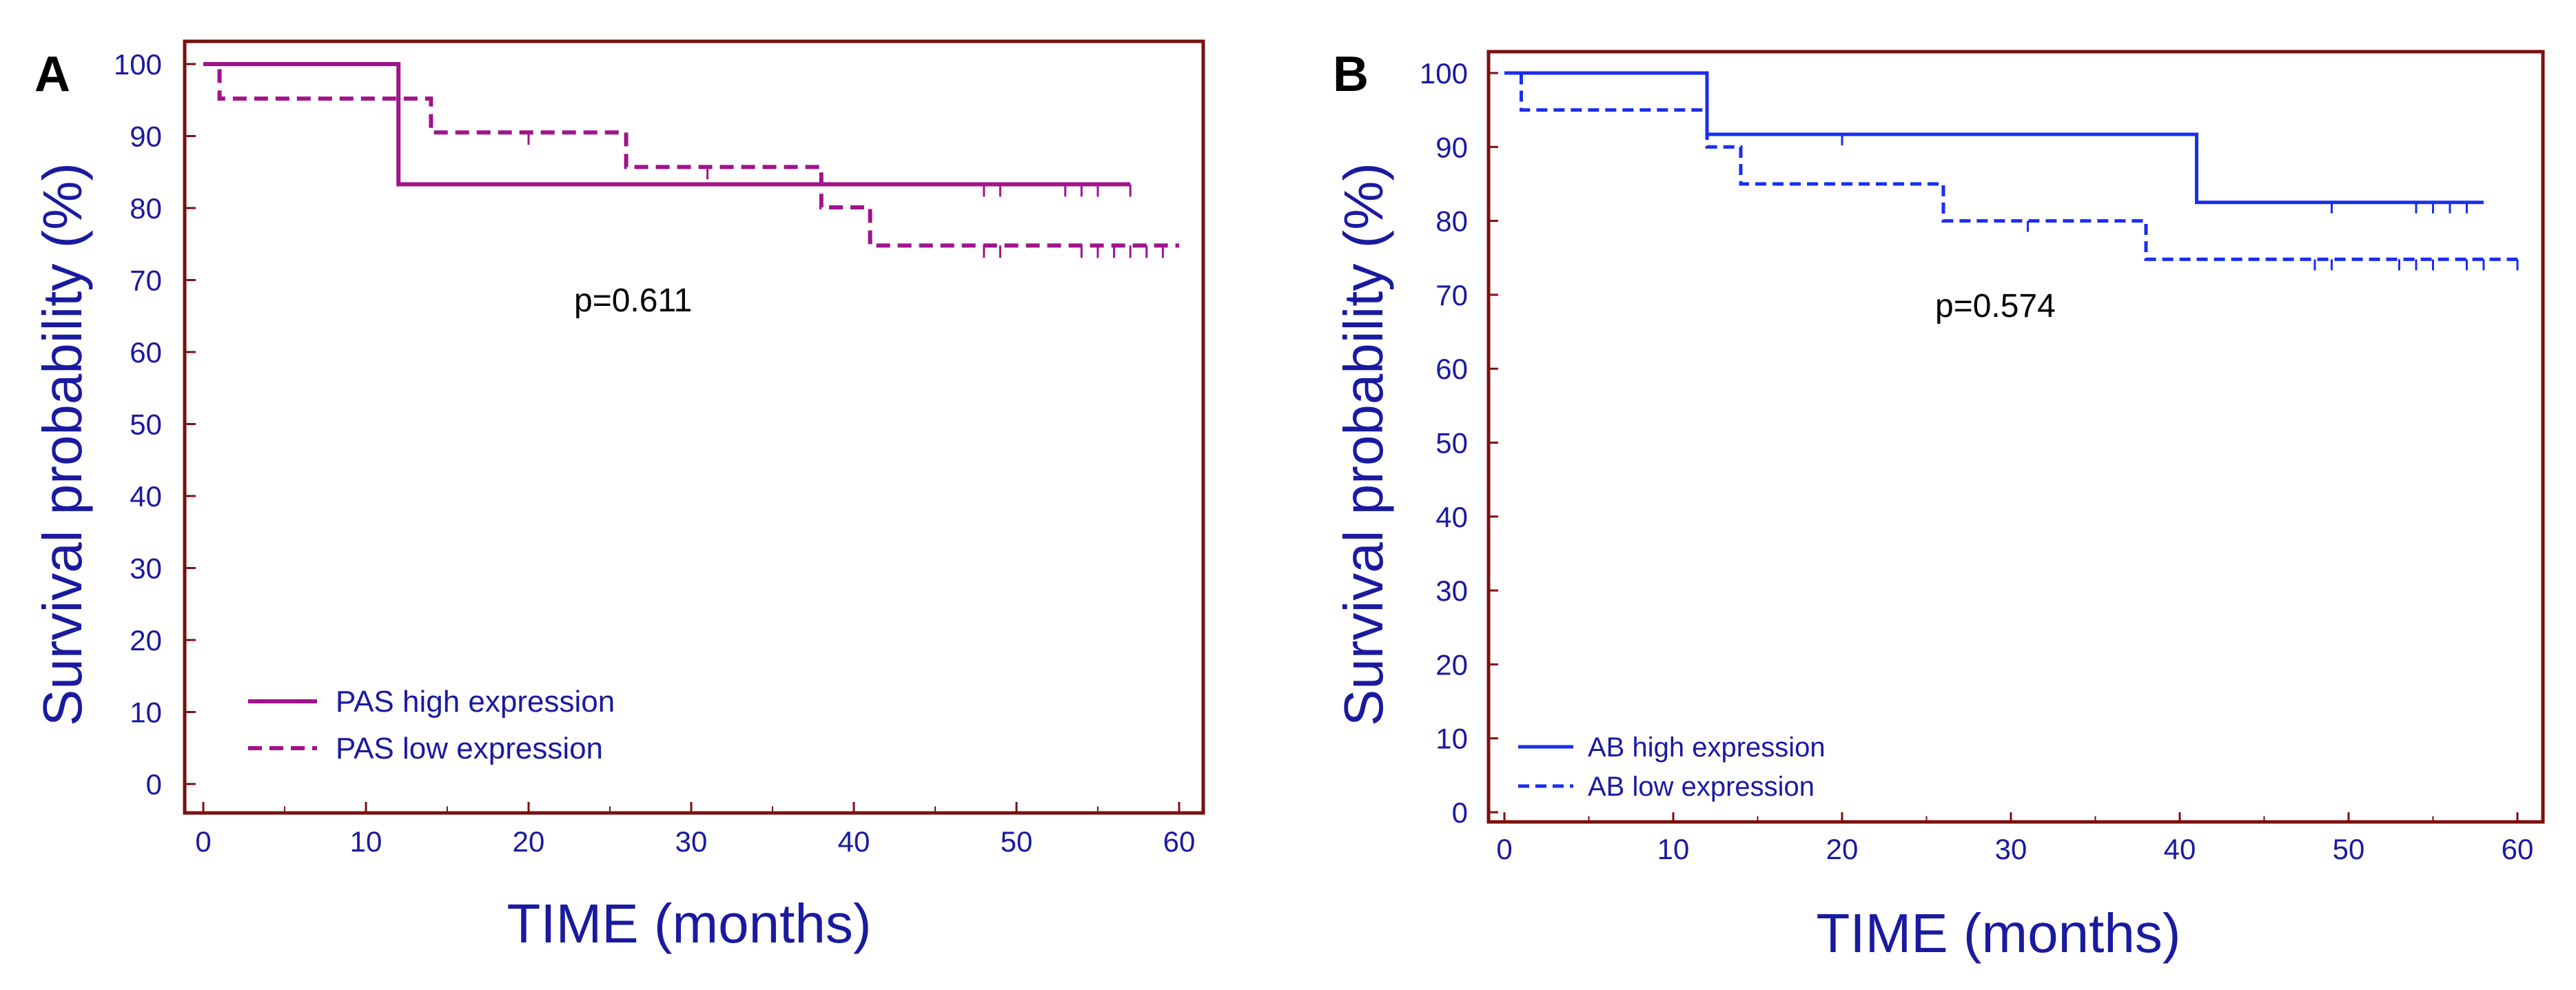  I want to click on y-tick-label-a-30: 30, so click(146, 569).